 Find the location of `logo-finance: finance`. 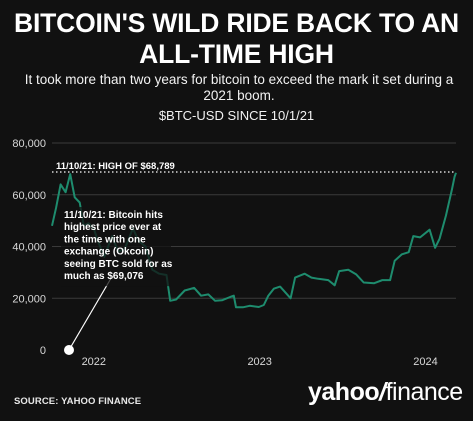

logo-finance: finance is located at coordinates (424, 392).